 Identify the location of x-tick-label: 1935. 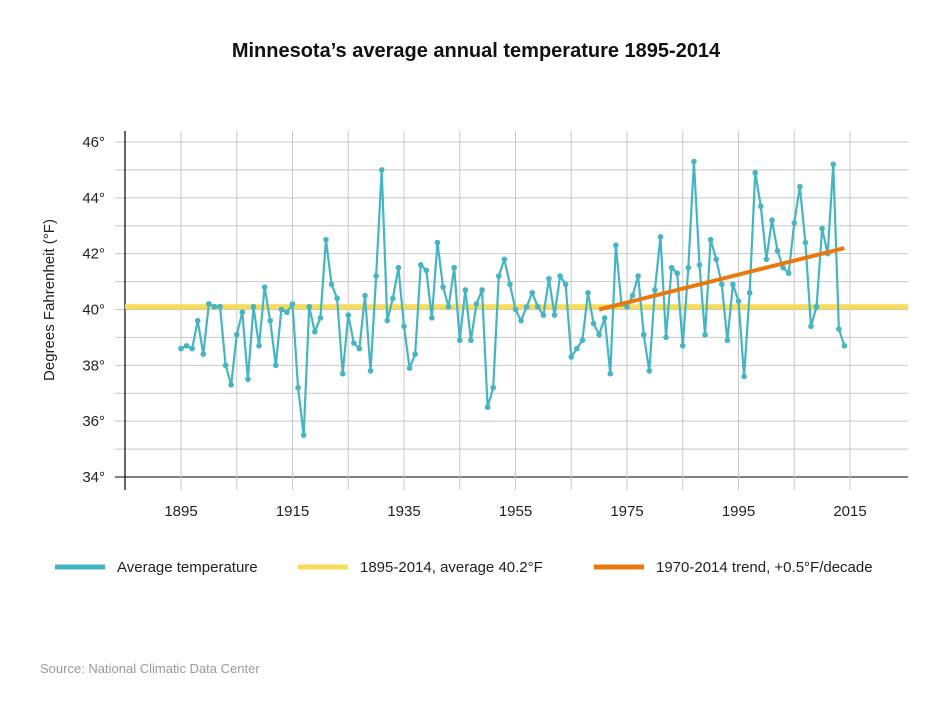
(403, 511).